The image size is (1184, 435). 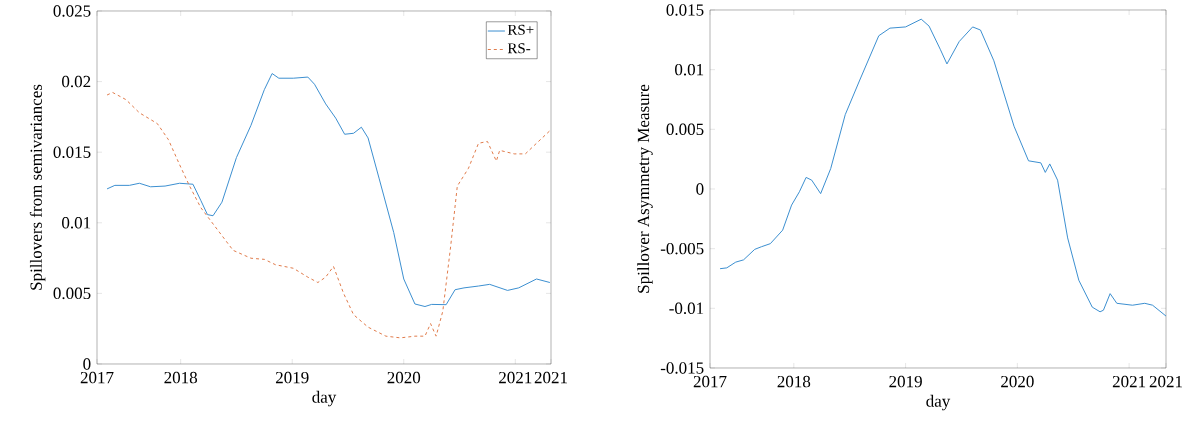 What do you see at coordinates (519, 48) in the screenshot?
I see `legend-label: RS-` at bounding box center [519, 48].